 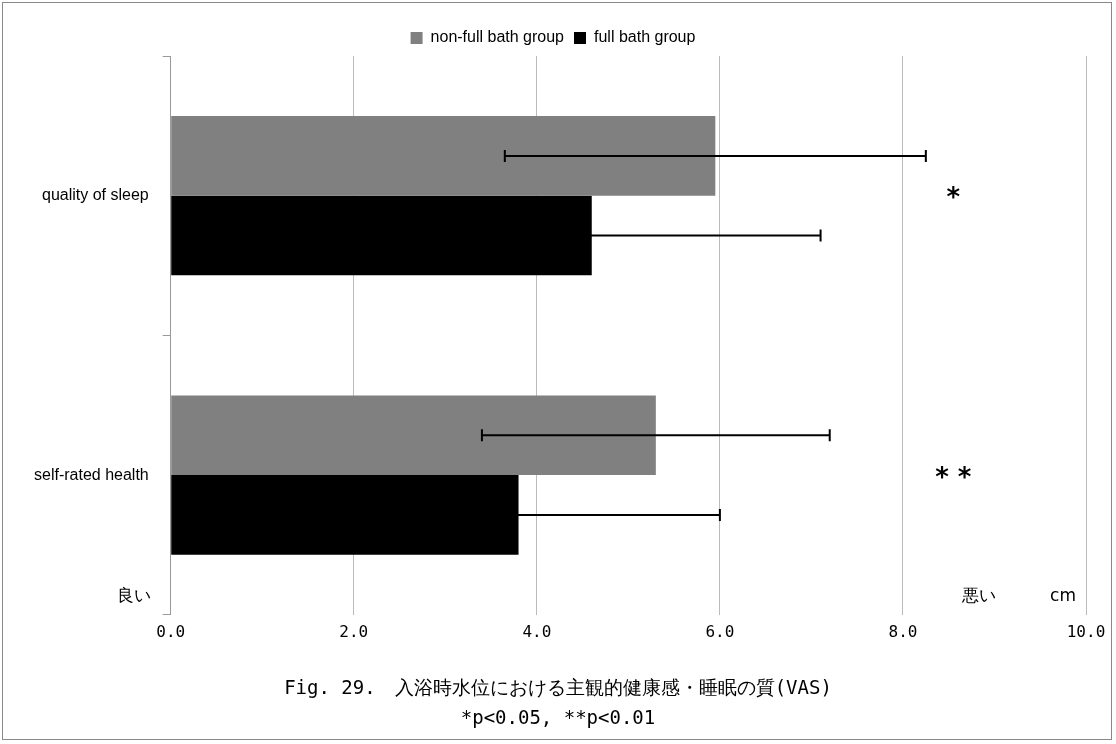 What do you see at coordinates (979, 595) in the screenshot?
I see `annotation: 悪い` at bounding box center [979, 595].